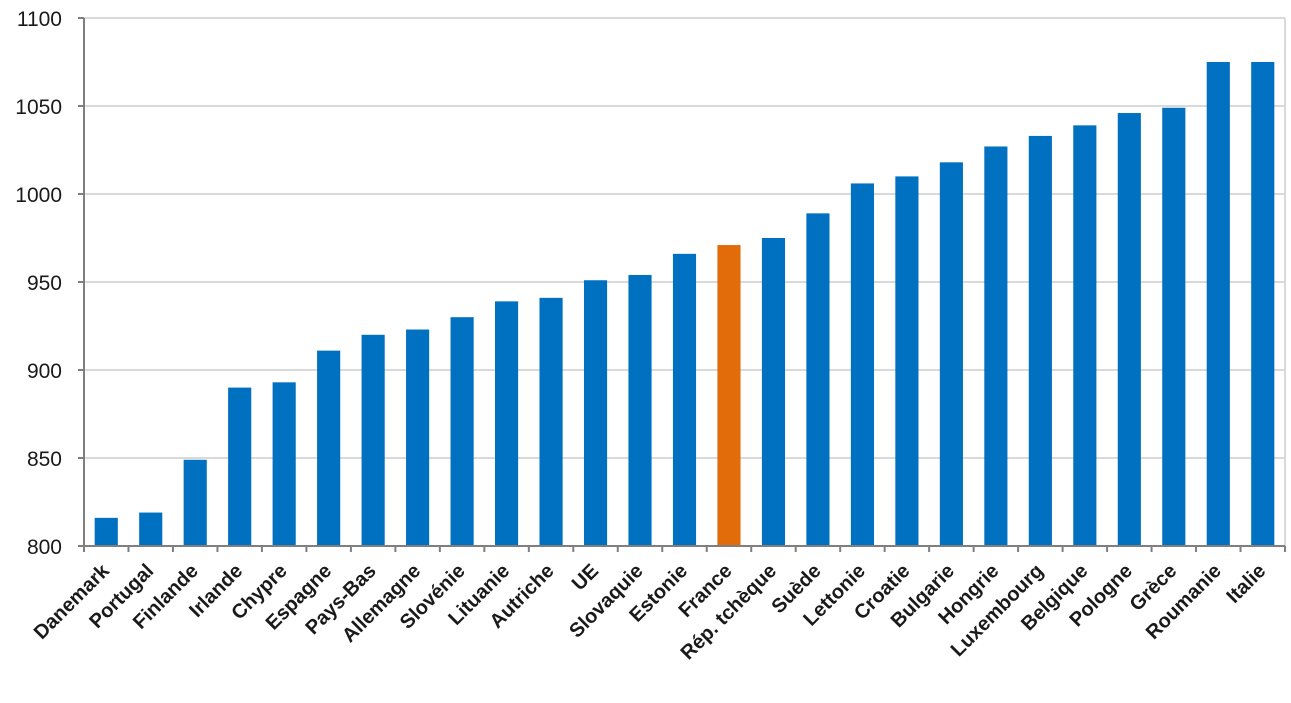 This screenshot has height=703, width=1291. I want to click on y-tick-label: 900, so click(44, 371).